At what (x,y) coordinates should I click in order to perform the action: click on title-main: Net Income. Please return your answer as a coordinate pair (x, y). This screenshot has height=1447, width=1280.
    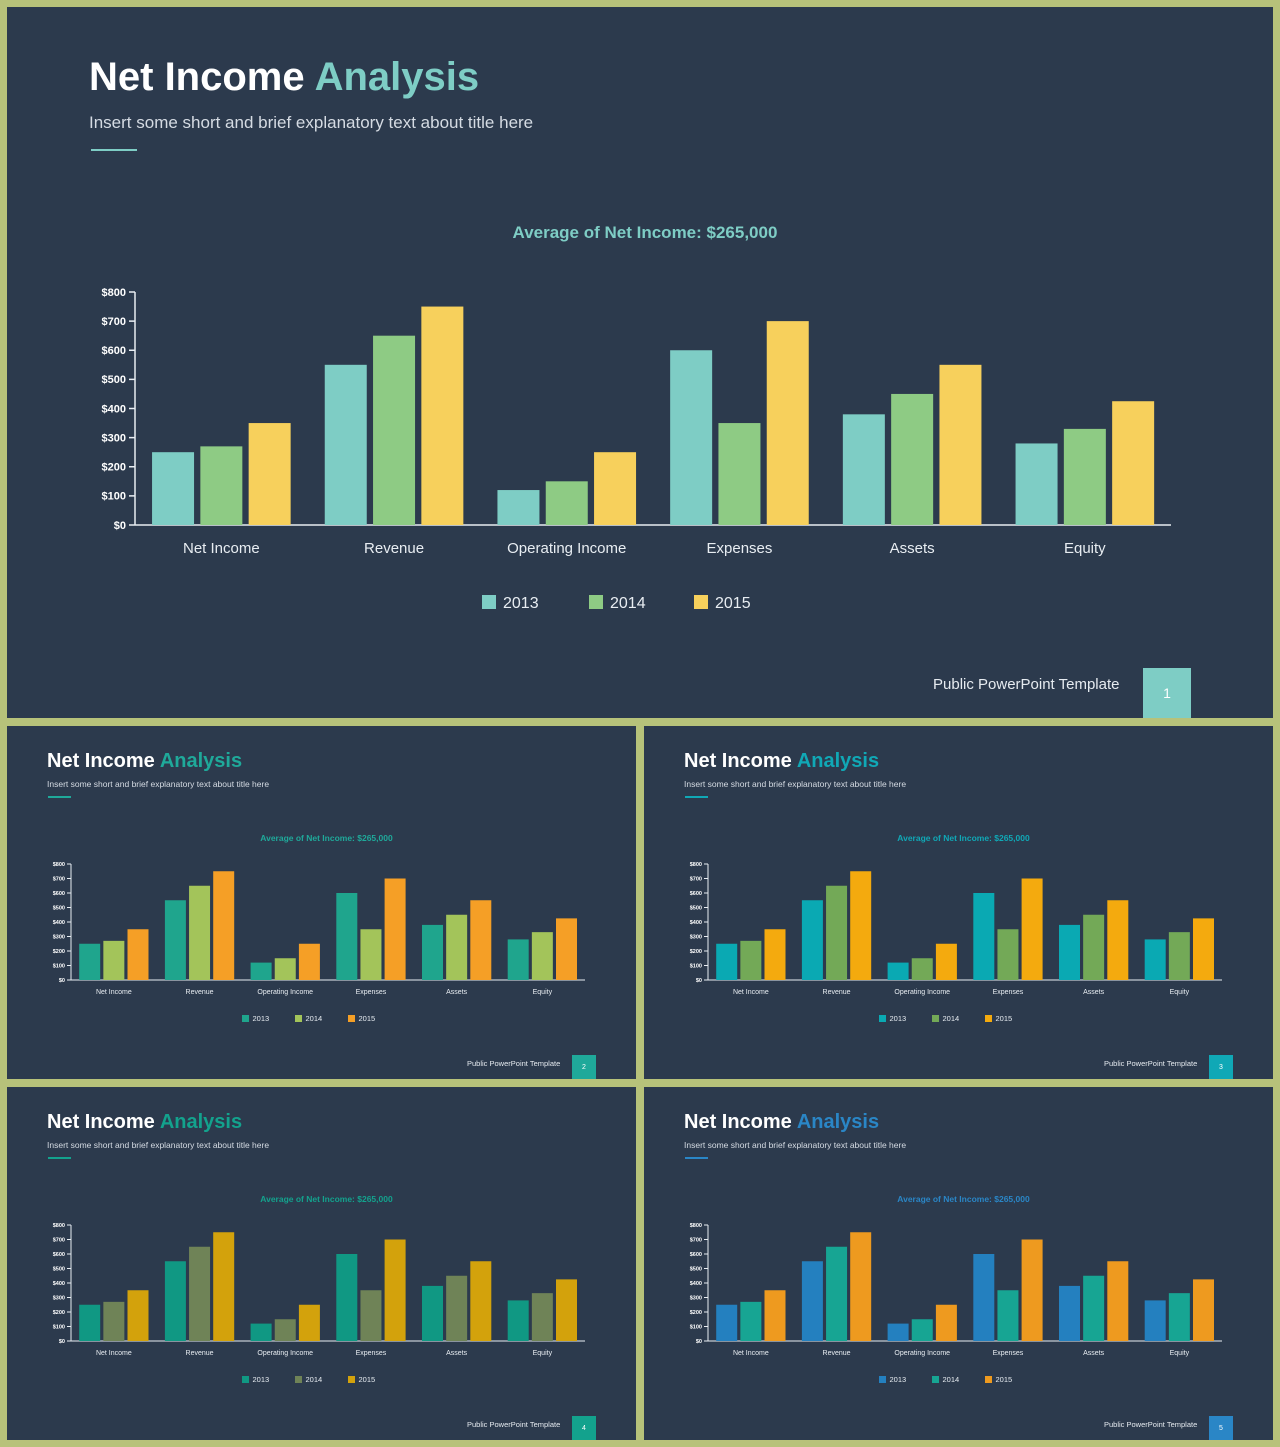
    Looking at the image, I should click on (101, 1122).